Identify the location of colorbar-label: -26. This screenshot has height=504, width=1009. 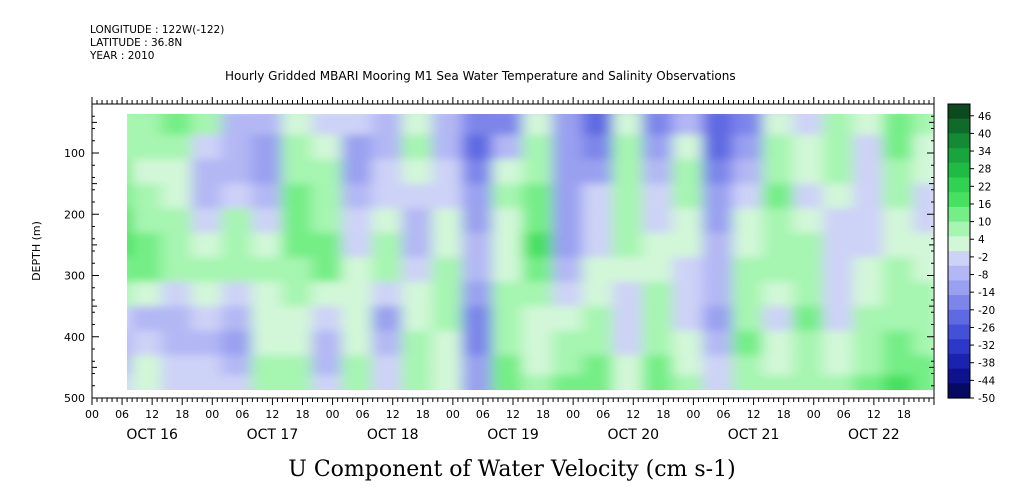
(986, 328).